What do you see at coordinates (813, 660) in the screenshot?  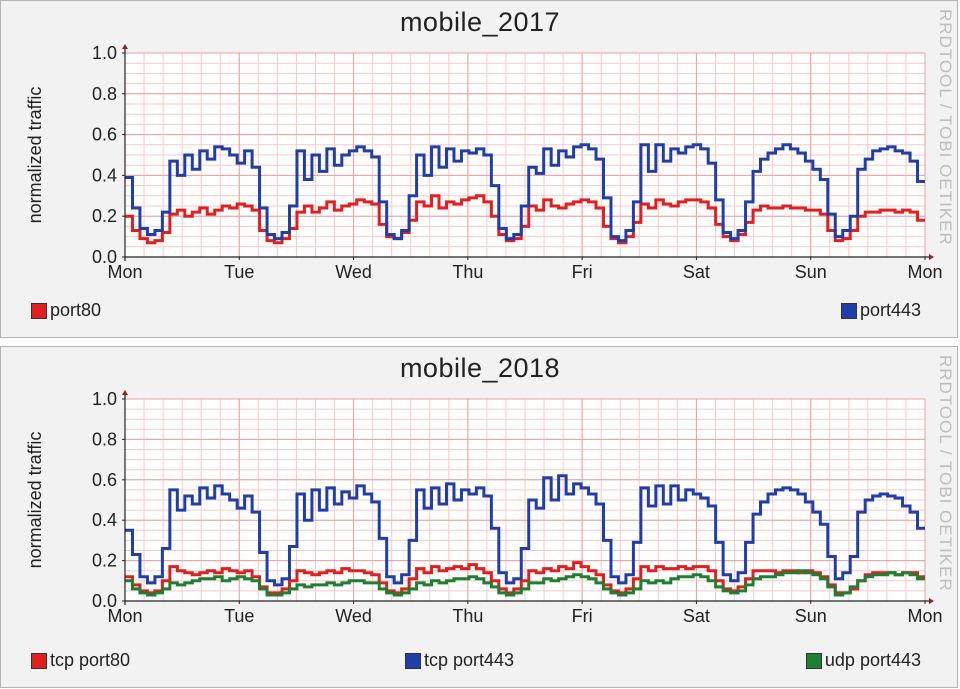 I see `legend-swatch-green` at bounding box center [813, 660].